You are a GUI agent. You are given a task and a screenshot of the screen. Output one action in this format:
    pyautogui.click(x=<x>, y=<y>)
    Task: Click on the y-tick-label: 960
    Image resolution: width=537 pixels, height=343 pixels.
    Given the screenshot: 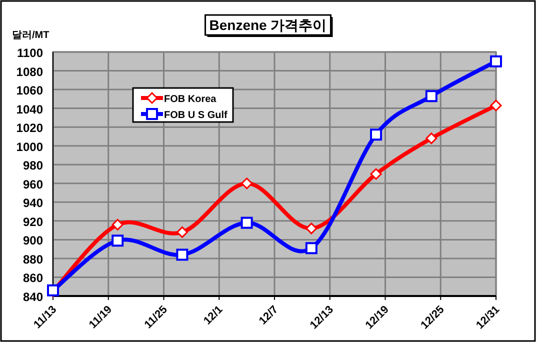 What is the action you would take?
    pyautogui.click(x=33, y=184)
    